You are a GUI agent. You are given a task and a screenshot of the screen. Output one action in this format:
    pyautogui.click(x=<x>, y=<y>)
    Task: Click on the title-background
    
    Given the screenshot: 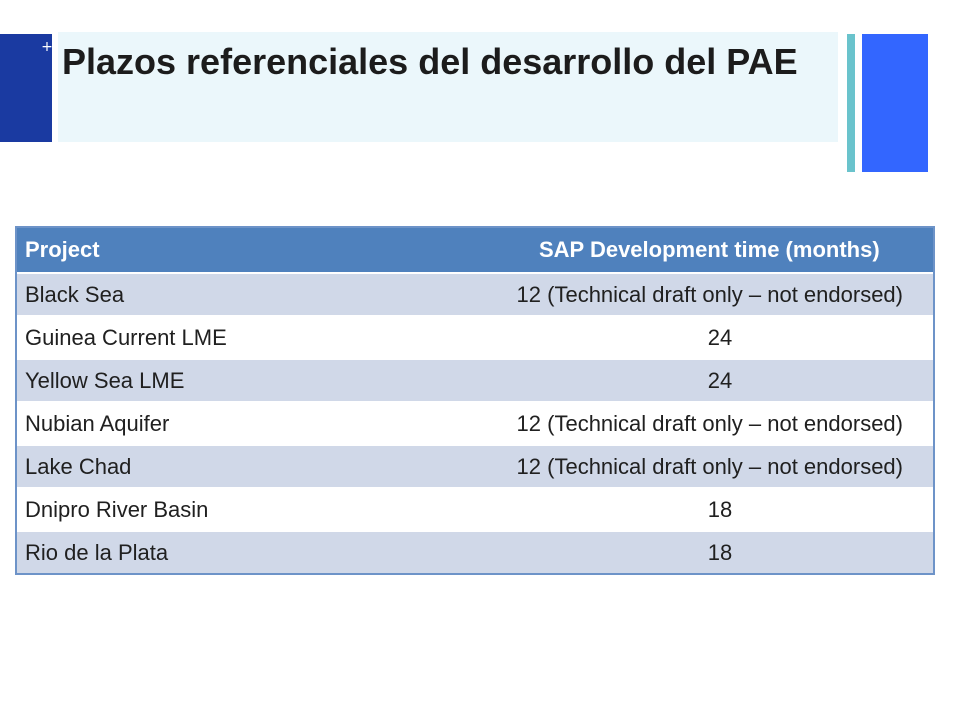 What is the action you would take?
    pyautogui.click(x=448, y=87)
    